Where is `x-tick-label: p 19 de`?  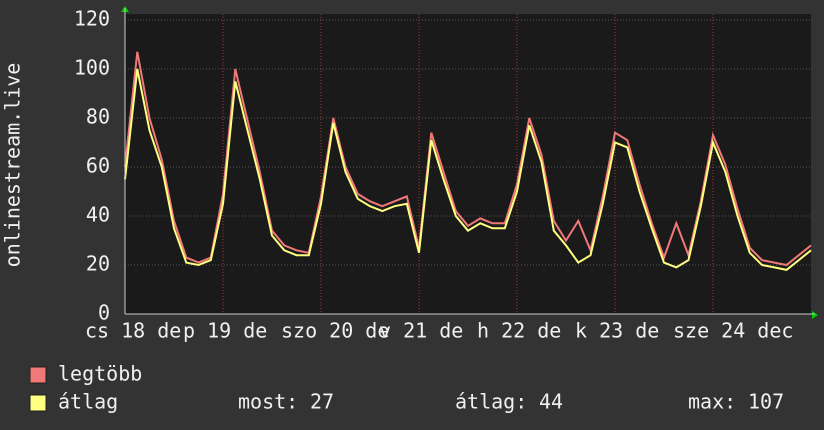
x-tick-label: p 19 de is located at coordinates (225, 331).